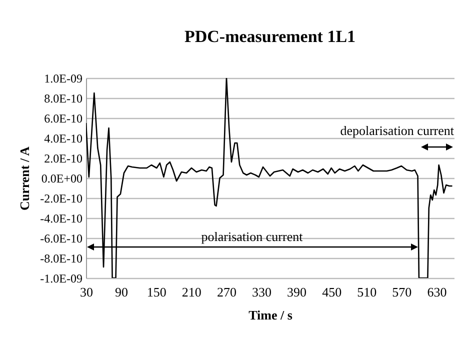  Describe the element at coordinates (437, 292) in the screenshot. I see `x-tick-label: 630` at that location.